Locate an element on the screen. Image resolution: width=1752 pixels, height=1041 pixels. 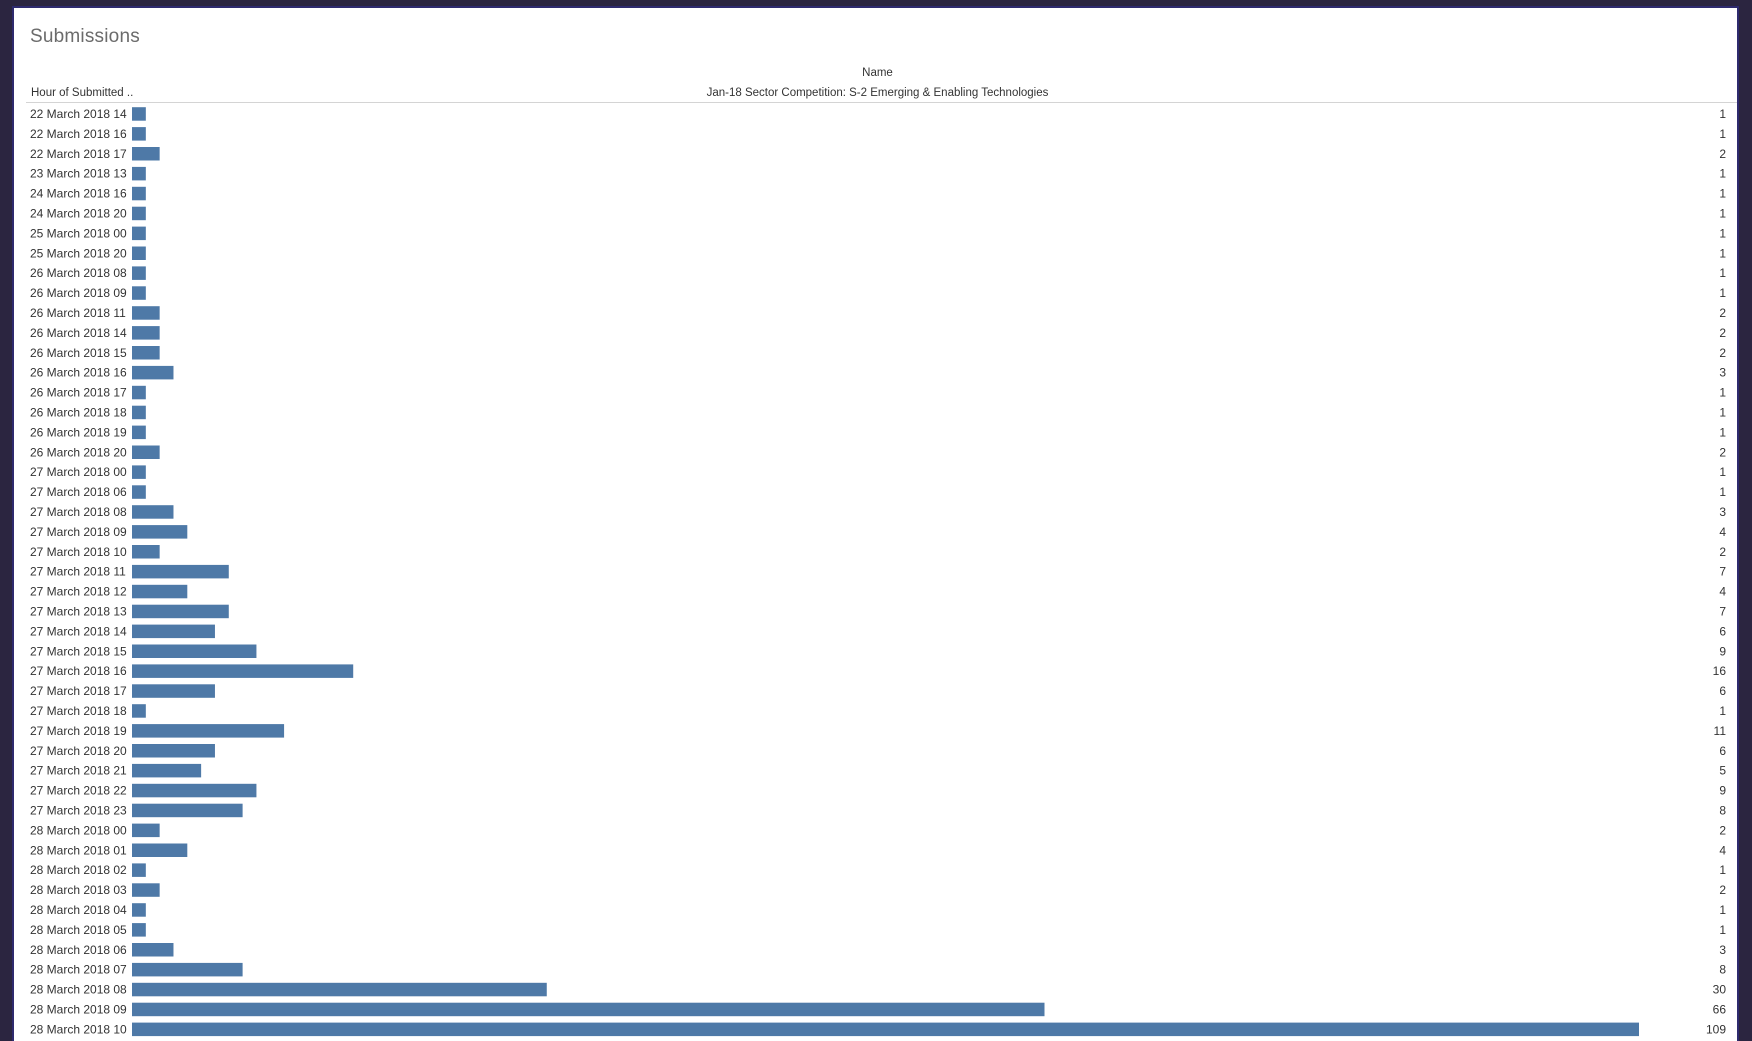
value-label: 4 is located at coordinates (1722, 532).